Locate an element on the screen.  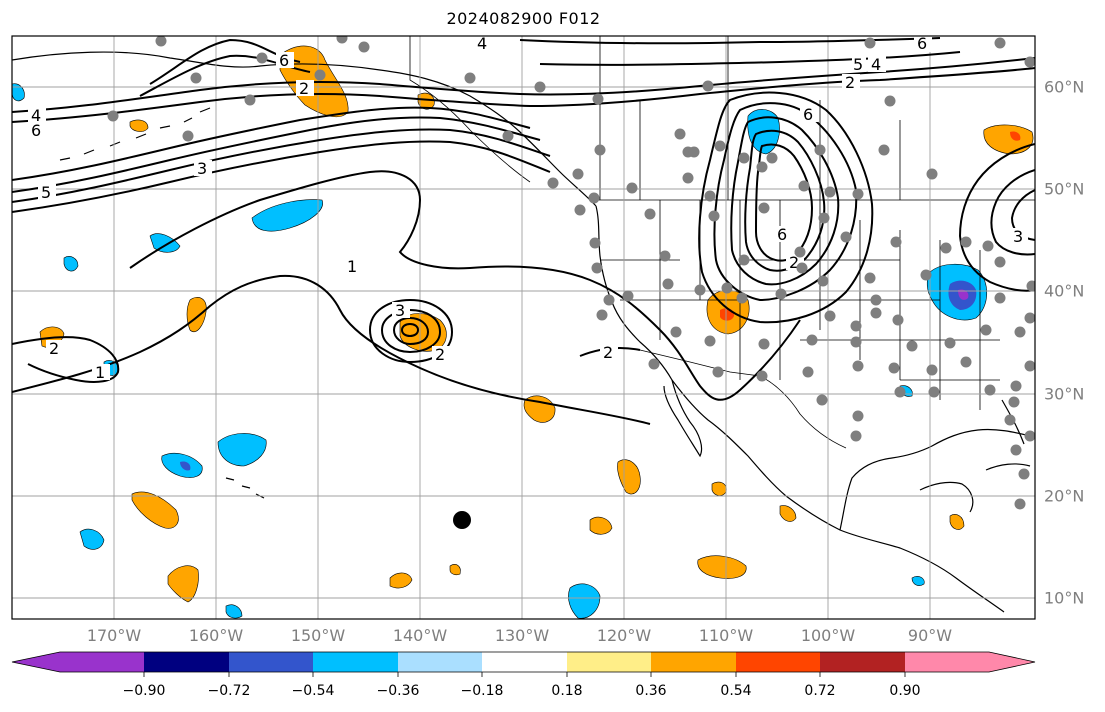
alaska-coast is located at coordinates (304, 129).